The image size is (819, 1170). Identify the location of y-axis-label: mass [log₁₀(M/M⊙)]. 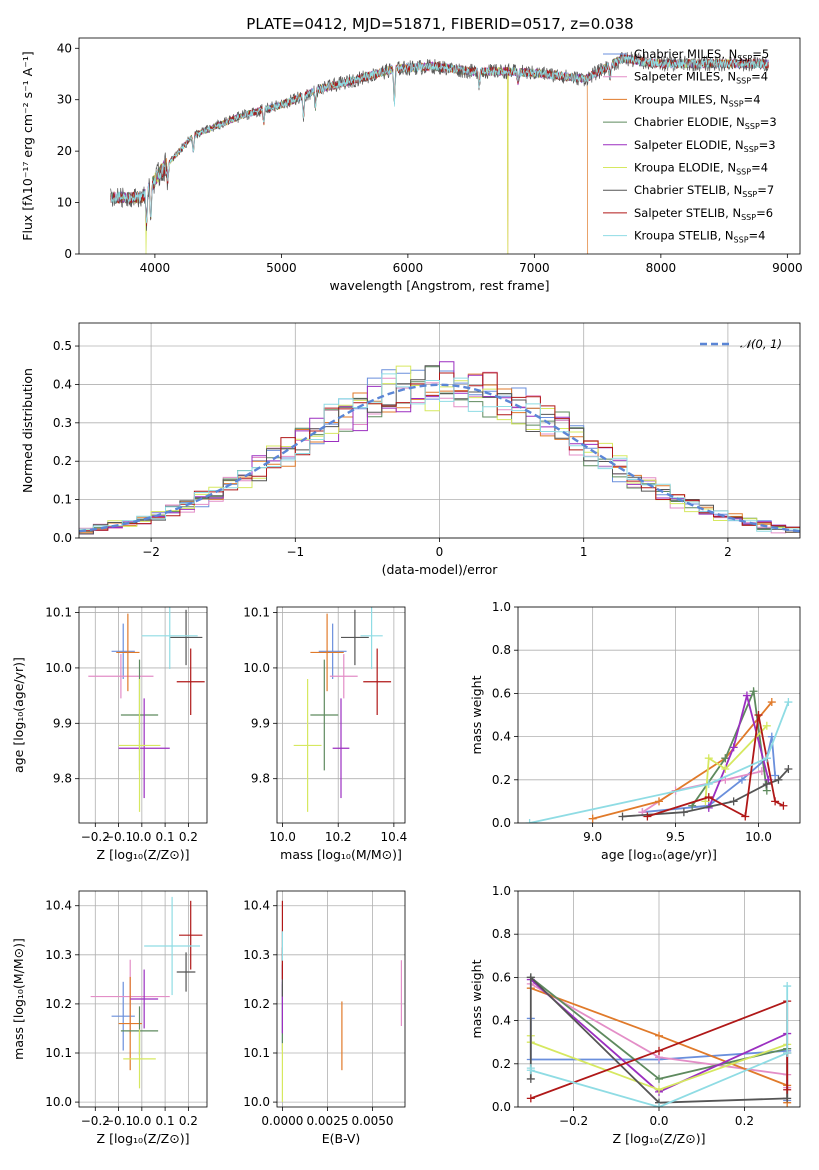
(18, 999).